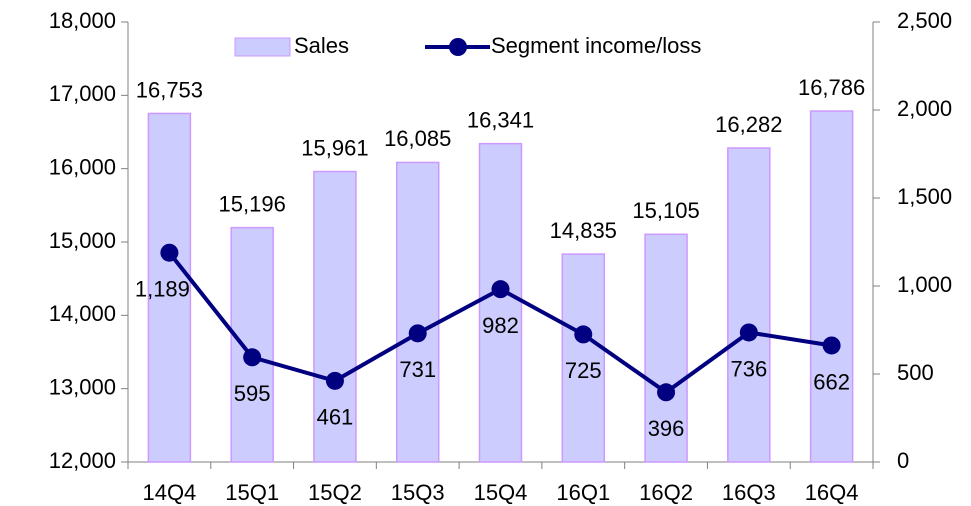 Image resolution: width=971 pixels, height=506 pixels. Describe the element at coordinates (252, 203) in the screenshot. I see `bar-value-label: 15,196` at that location.